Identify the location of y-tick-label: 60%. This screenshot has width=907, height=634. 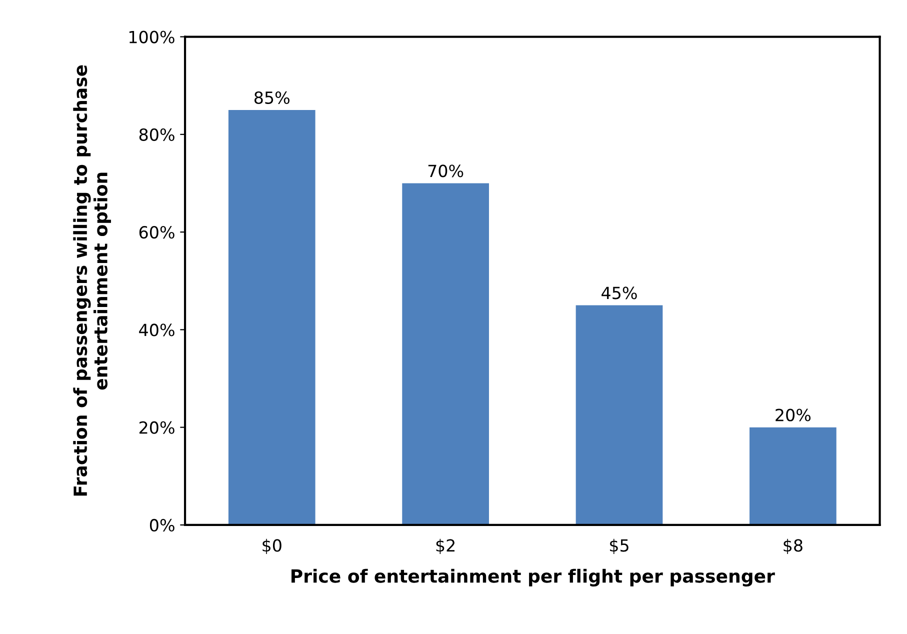
(156, 232).